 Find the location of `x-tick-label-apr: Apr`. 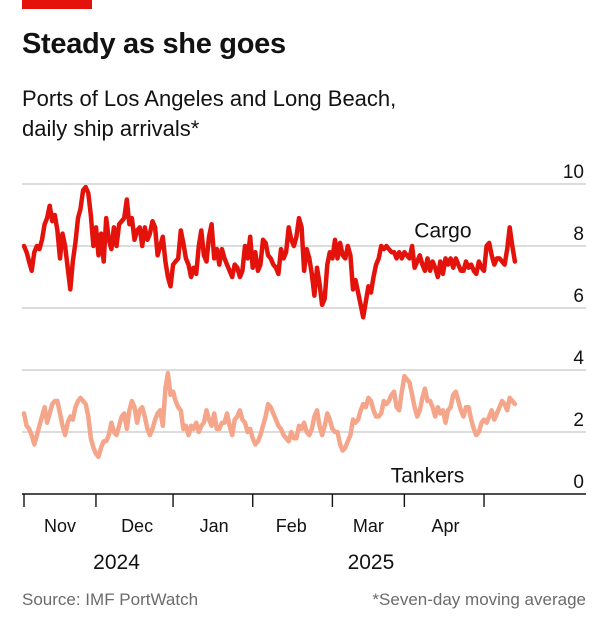

x-tick-label-apr: Apr is located at coordinates (445, 526).